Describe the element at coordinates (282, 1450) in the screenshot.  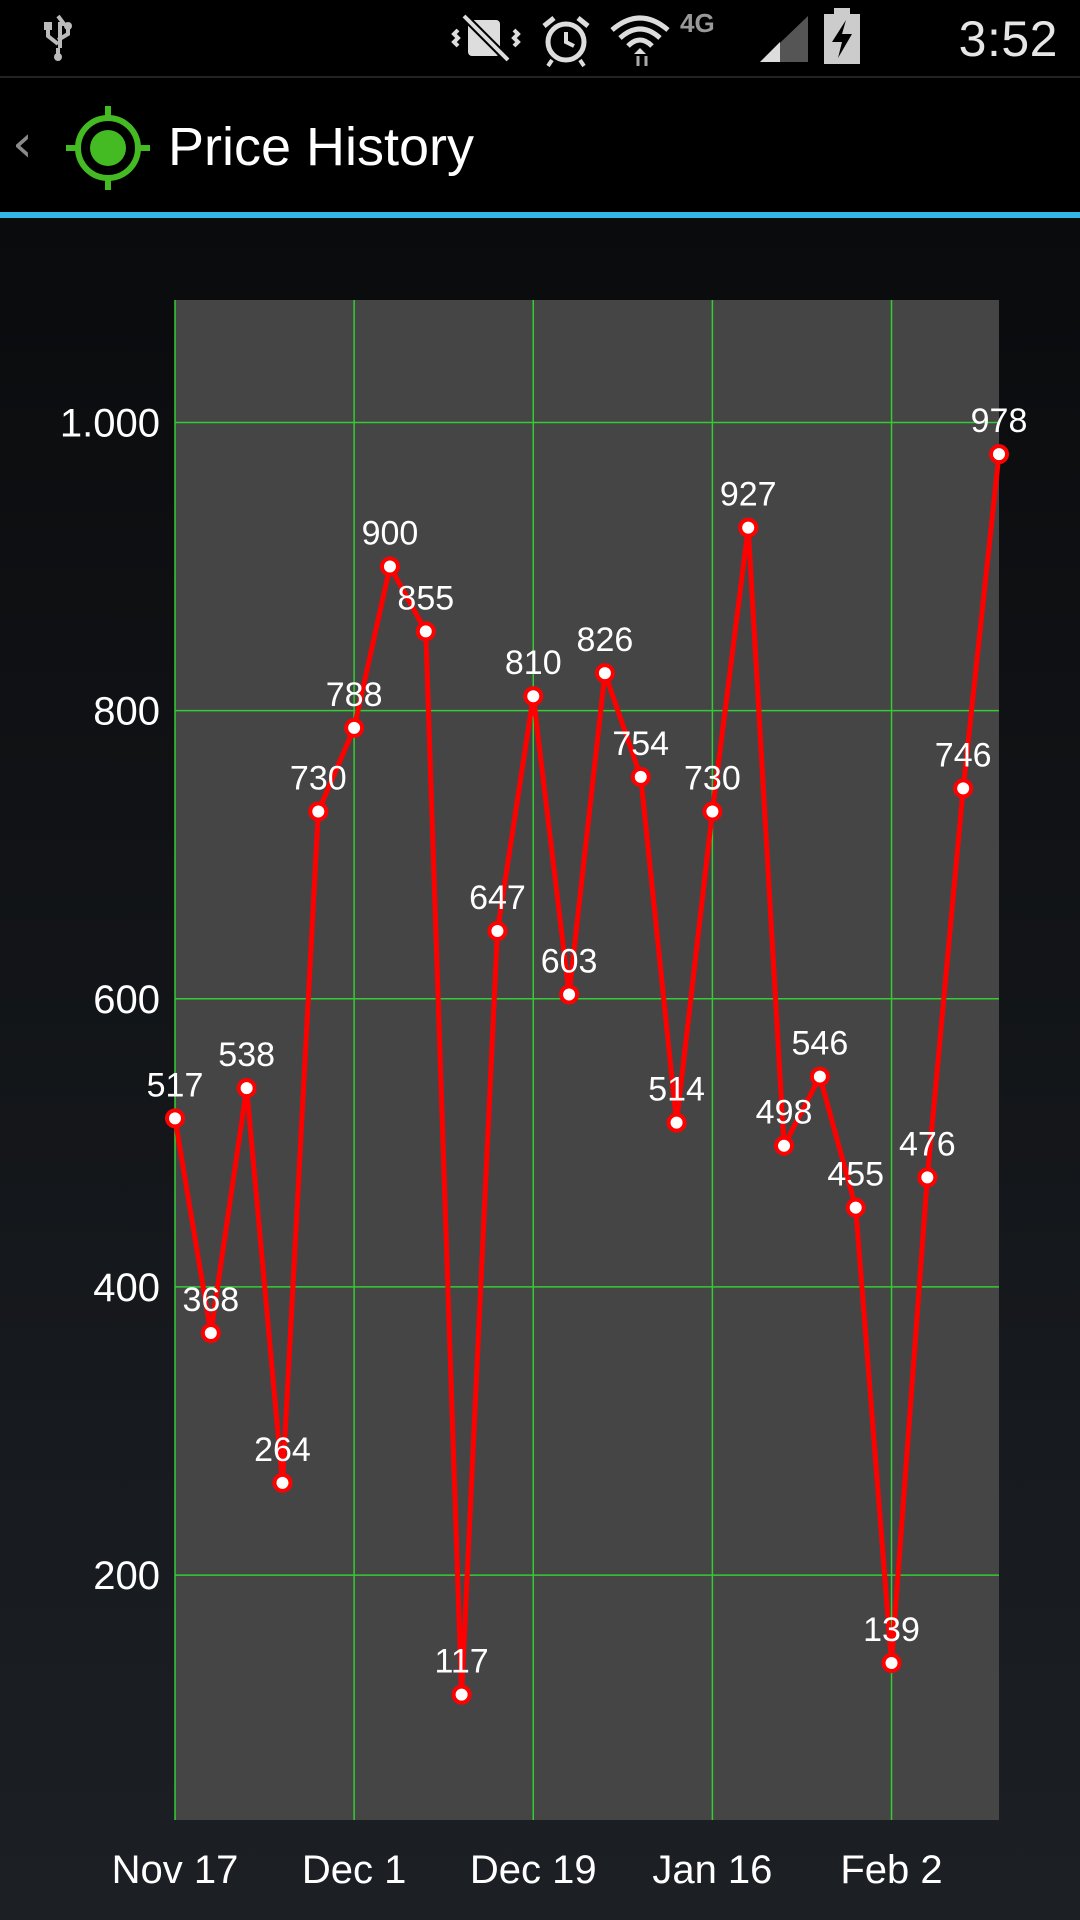
I see `data-label: 264` at that location.